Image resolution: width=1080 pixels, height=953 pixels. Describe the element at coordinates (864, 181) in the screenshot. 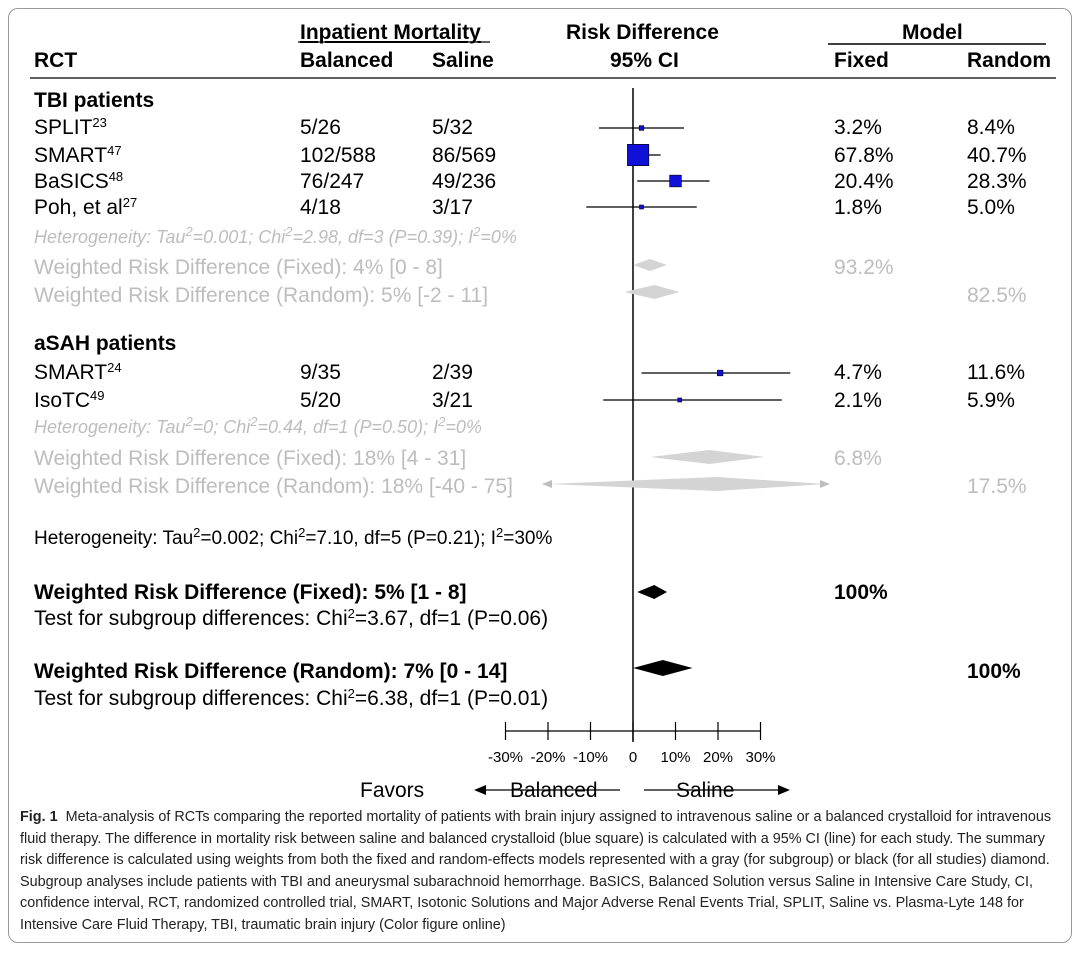

I see `study-fixed-weight: 20.4%` at that location.